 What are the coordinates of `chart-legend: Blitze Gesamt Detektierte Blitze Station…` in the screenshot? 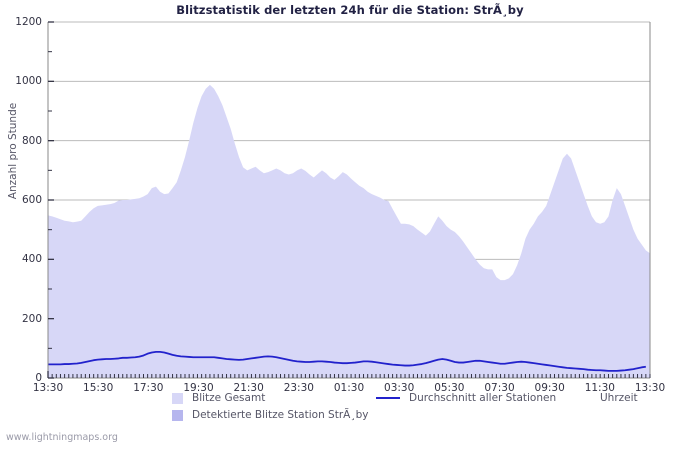 It's located at (350, 407).